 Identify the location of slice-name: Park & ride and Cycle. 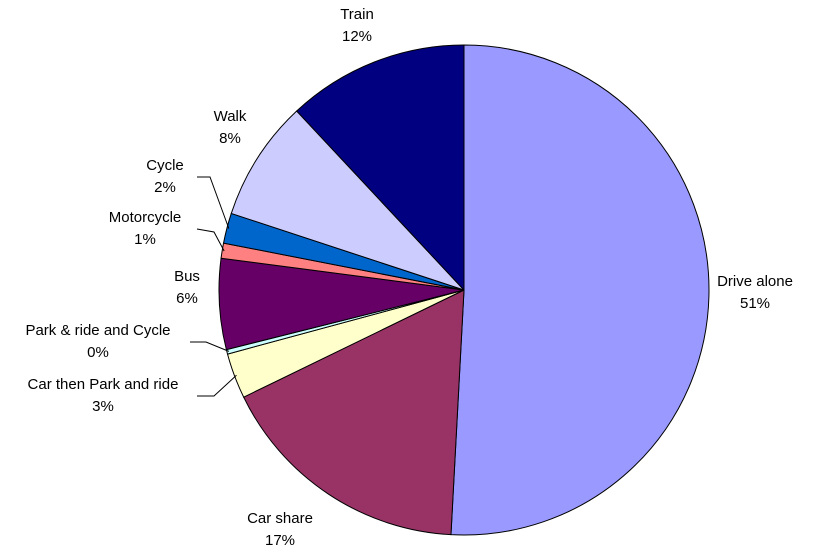
(97, 330).